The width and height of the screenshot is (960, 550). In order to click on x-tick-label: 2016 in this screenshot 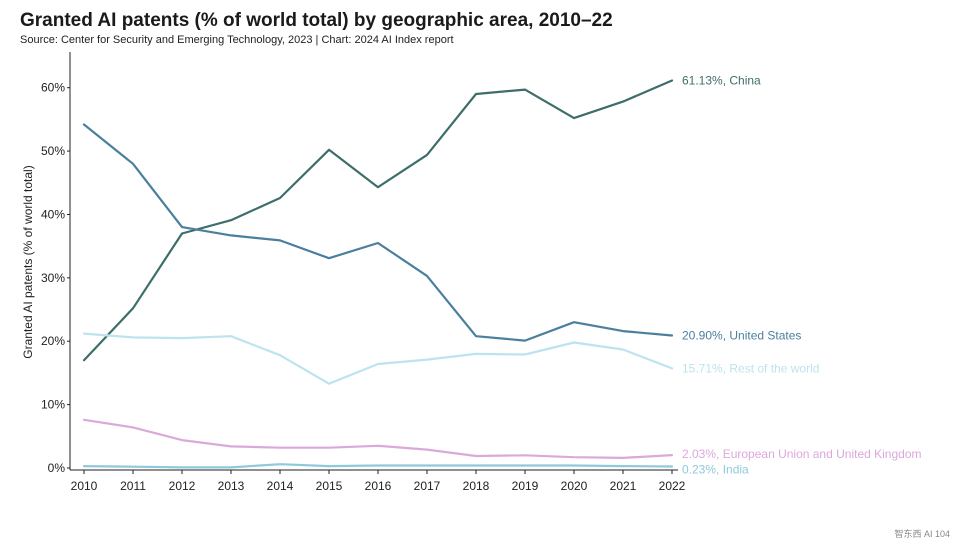, I will do `click(378, 486)`.